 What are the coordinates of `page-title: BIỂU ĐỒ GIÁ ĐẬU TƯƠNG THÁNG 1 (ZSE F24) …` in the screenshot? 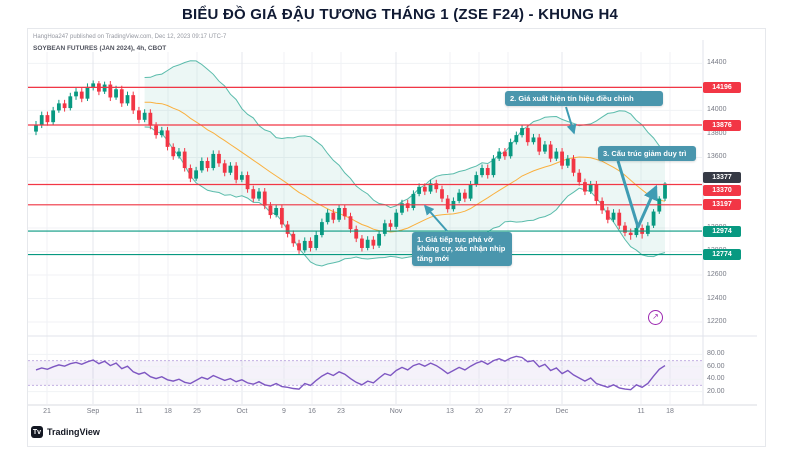 It's located at (400, 14).